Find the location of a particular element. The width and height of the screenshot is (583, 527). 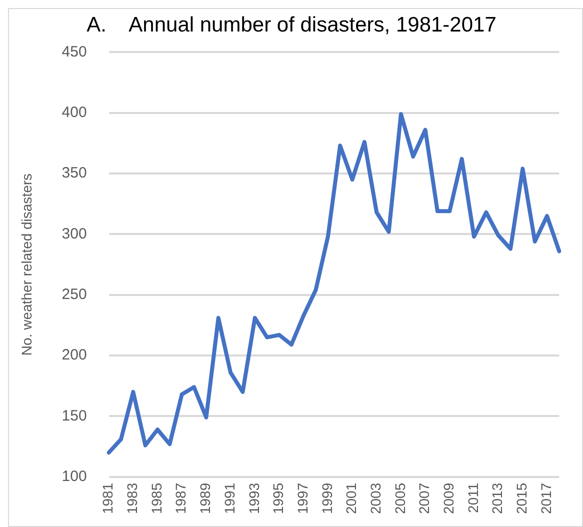

x-tick-label: 1991 is located at coordinates (229, 498).